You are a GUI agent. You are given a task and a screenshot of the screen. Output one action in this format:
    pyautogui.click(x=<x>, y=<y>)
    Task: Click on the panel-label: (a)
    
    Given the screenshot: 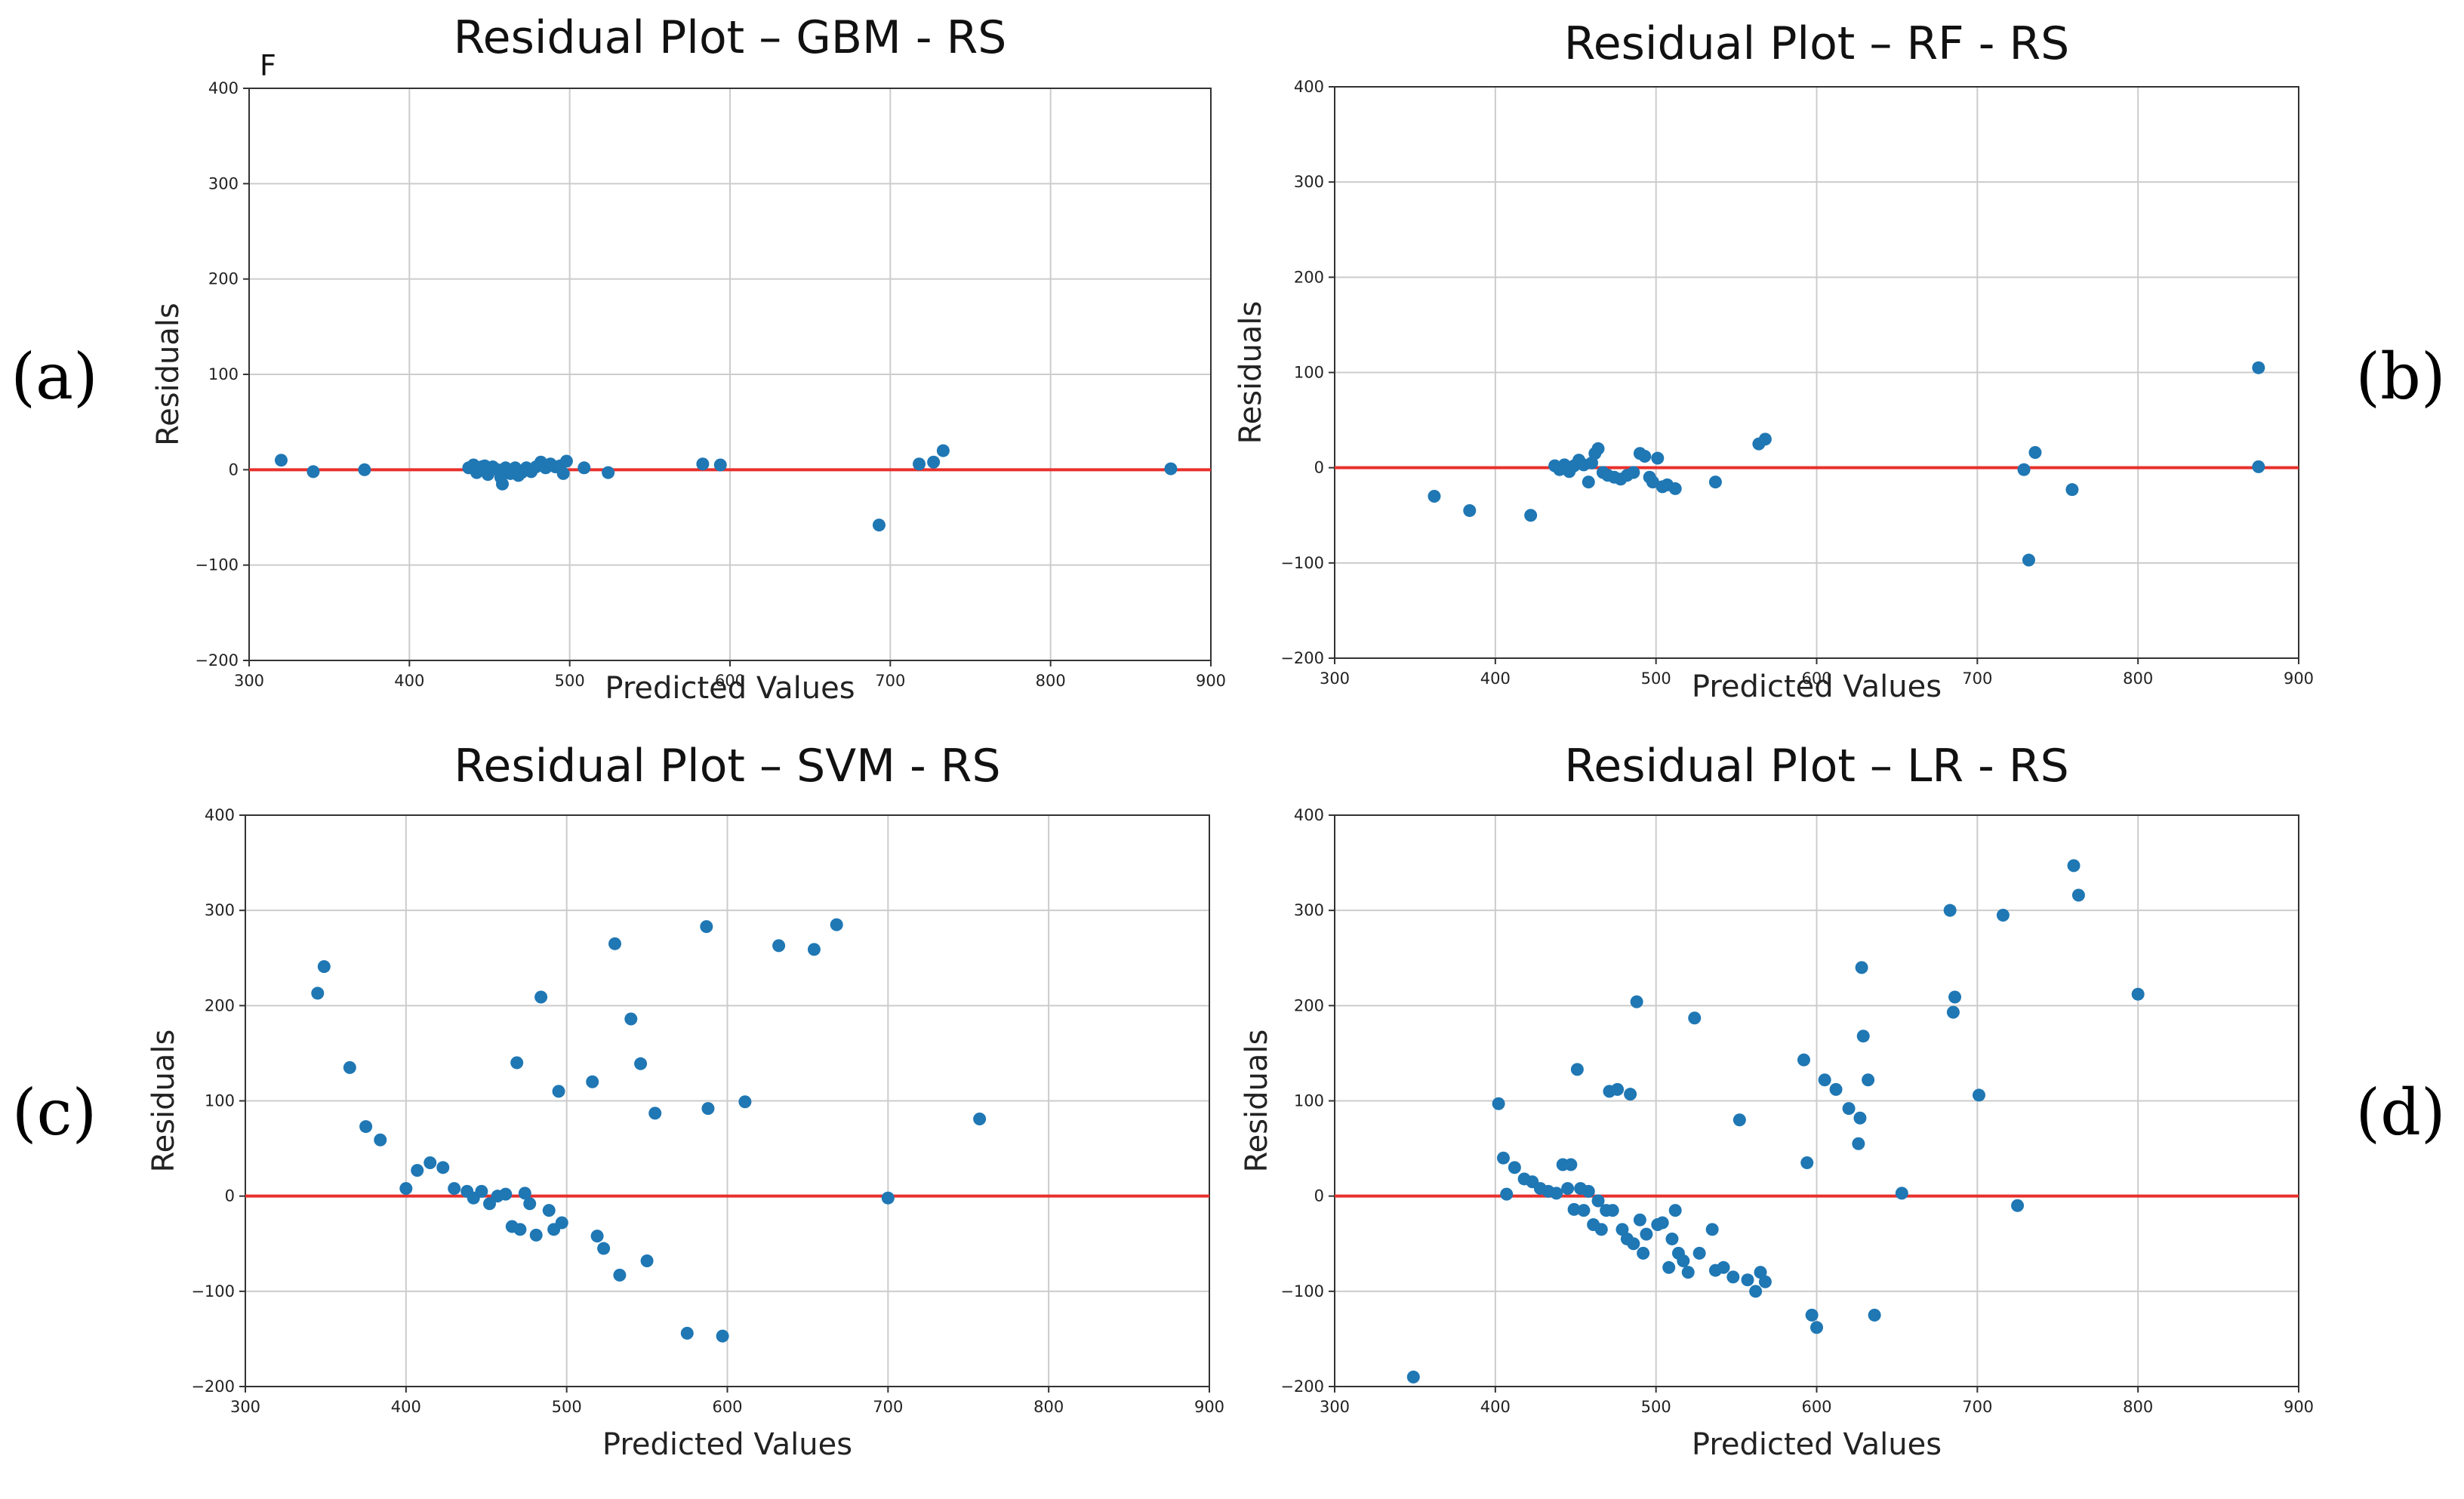 What is the action you would take?
    pyautogui.click(x=54, y=377)
    